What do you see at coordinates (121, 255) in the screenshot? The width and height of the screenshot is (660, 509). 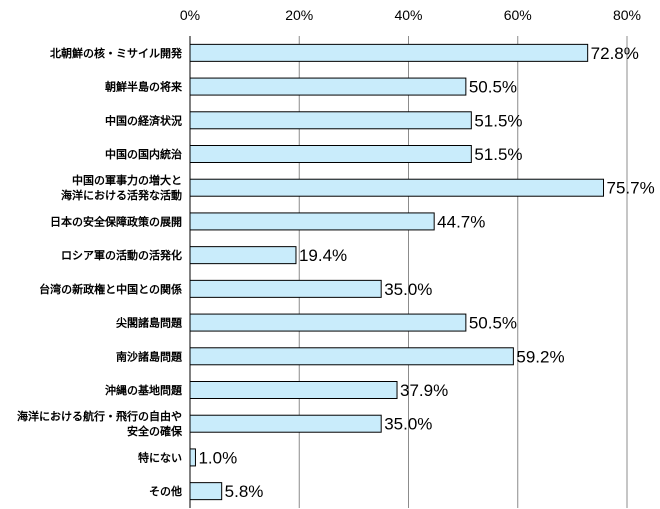 I see `category-label: ロシア軍の活動の活発化` at bounding box center [121, 255].